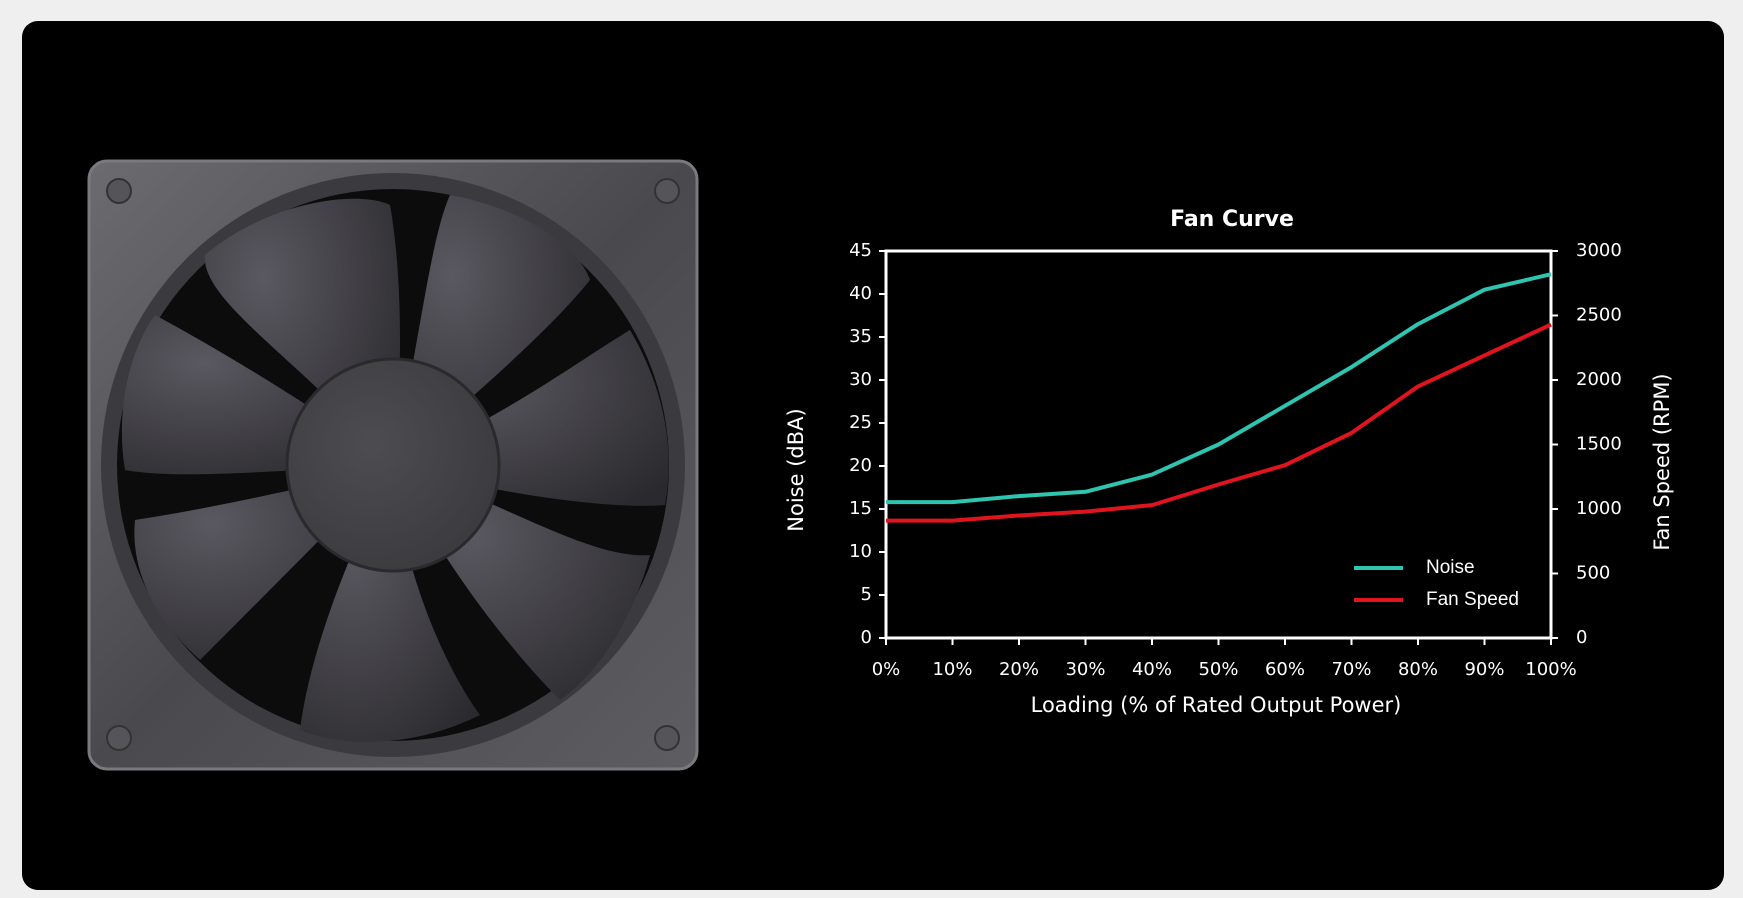  What do you see at coordinates (860, 465) in the screenshot?
I see `y-tick-label: 20` at bounding box center [860, 465].